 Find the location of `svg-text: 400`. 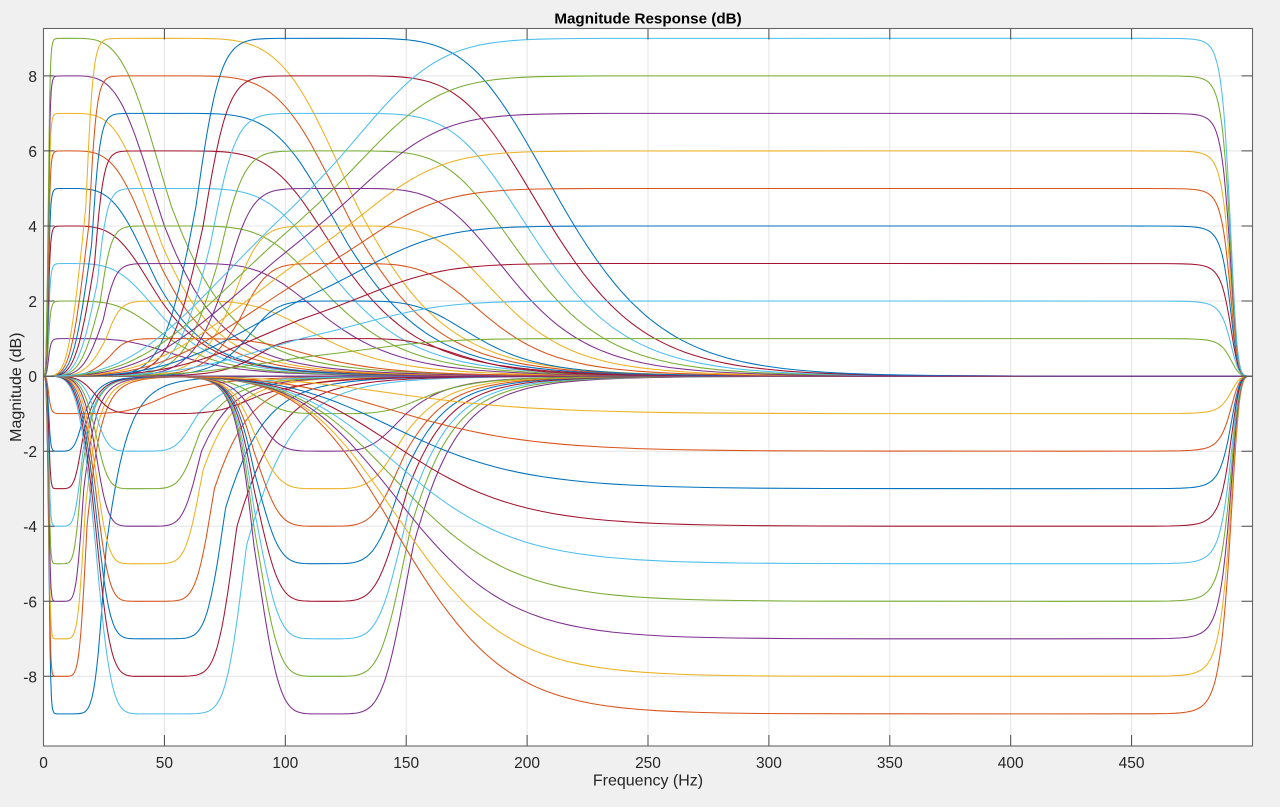

svg-text: 400 is located at coordinates (1011, 763).